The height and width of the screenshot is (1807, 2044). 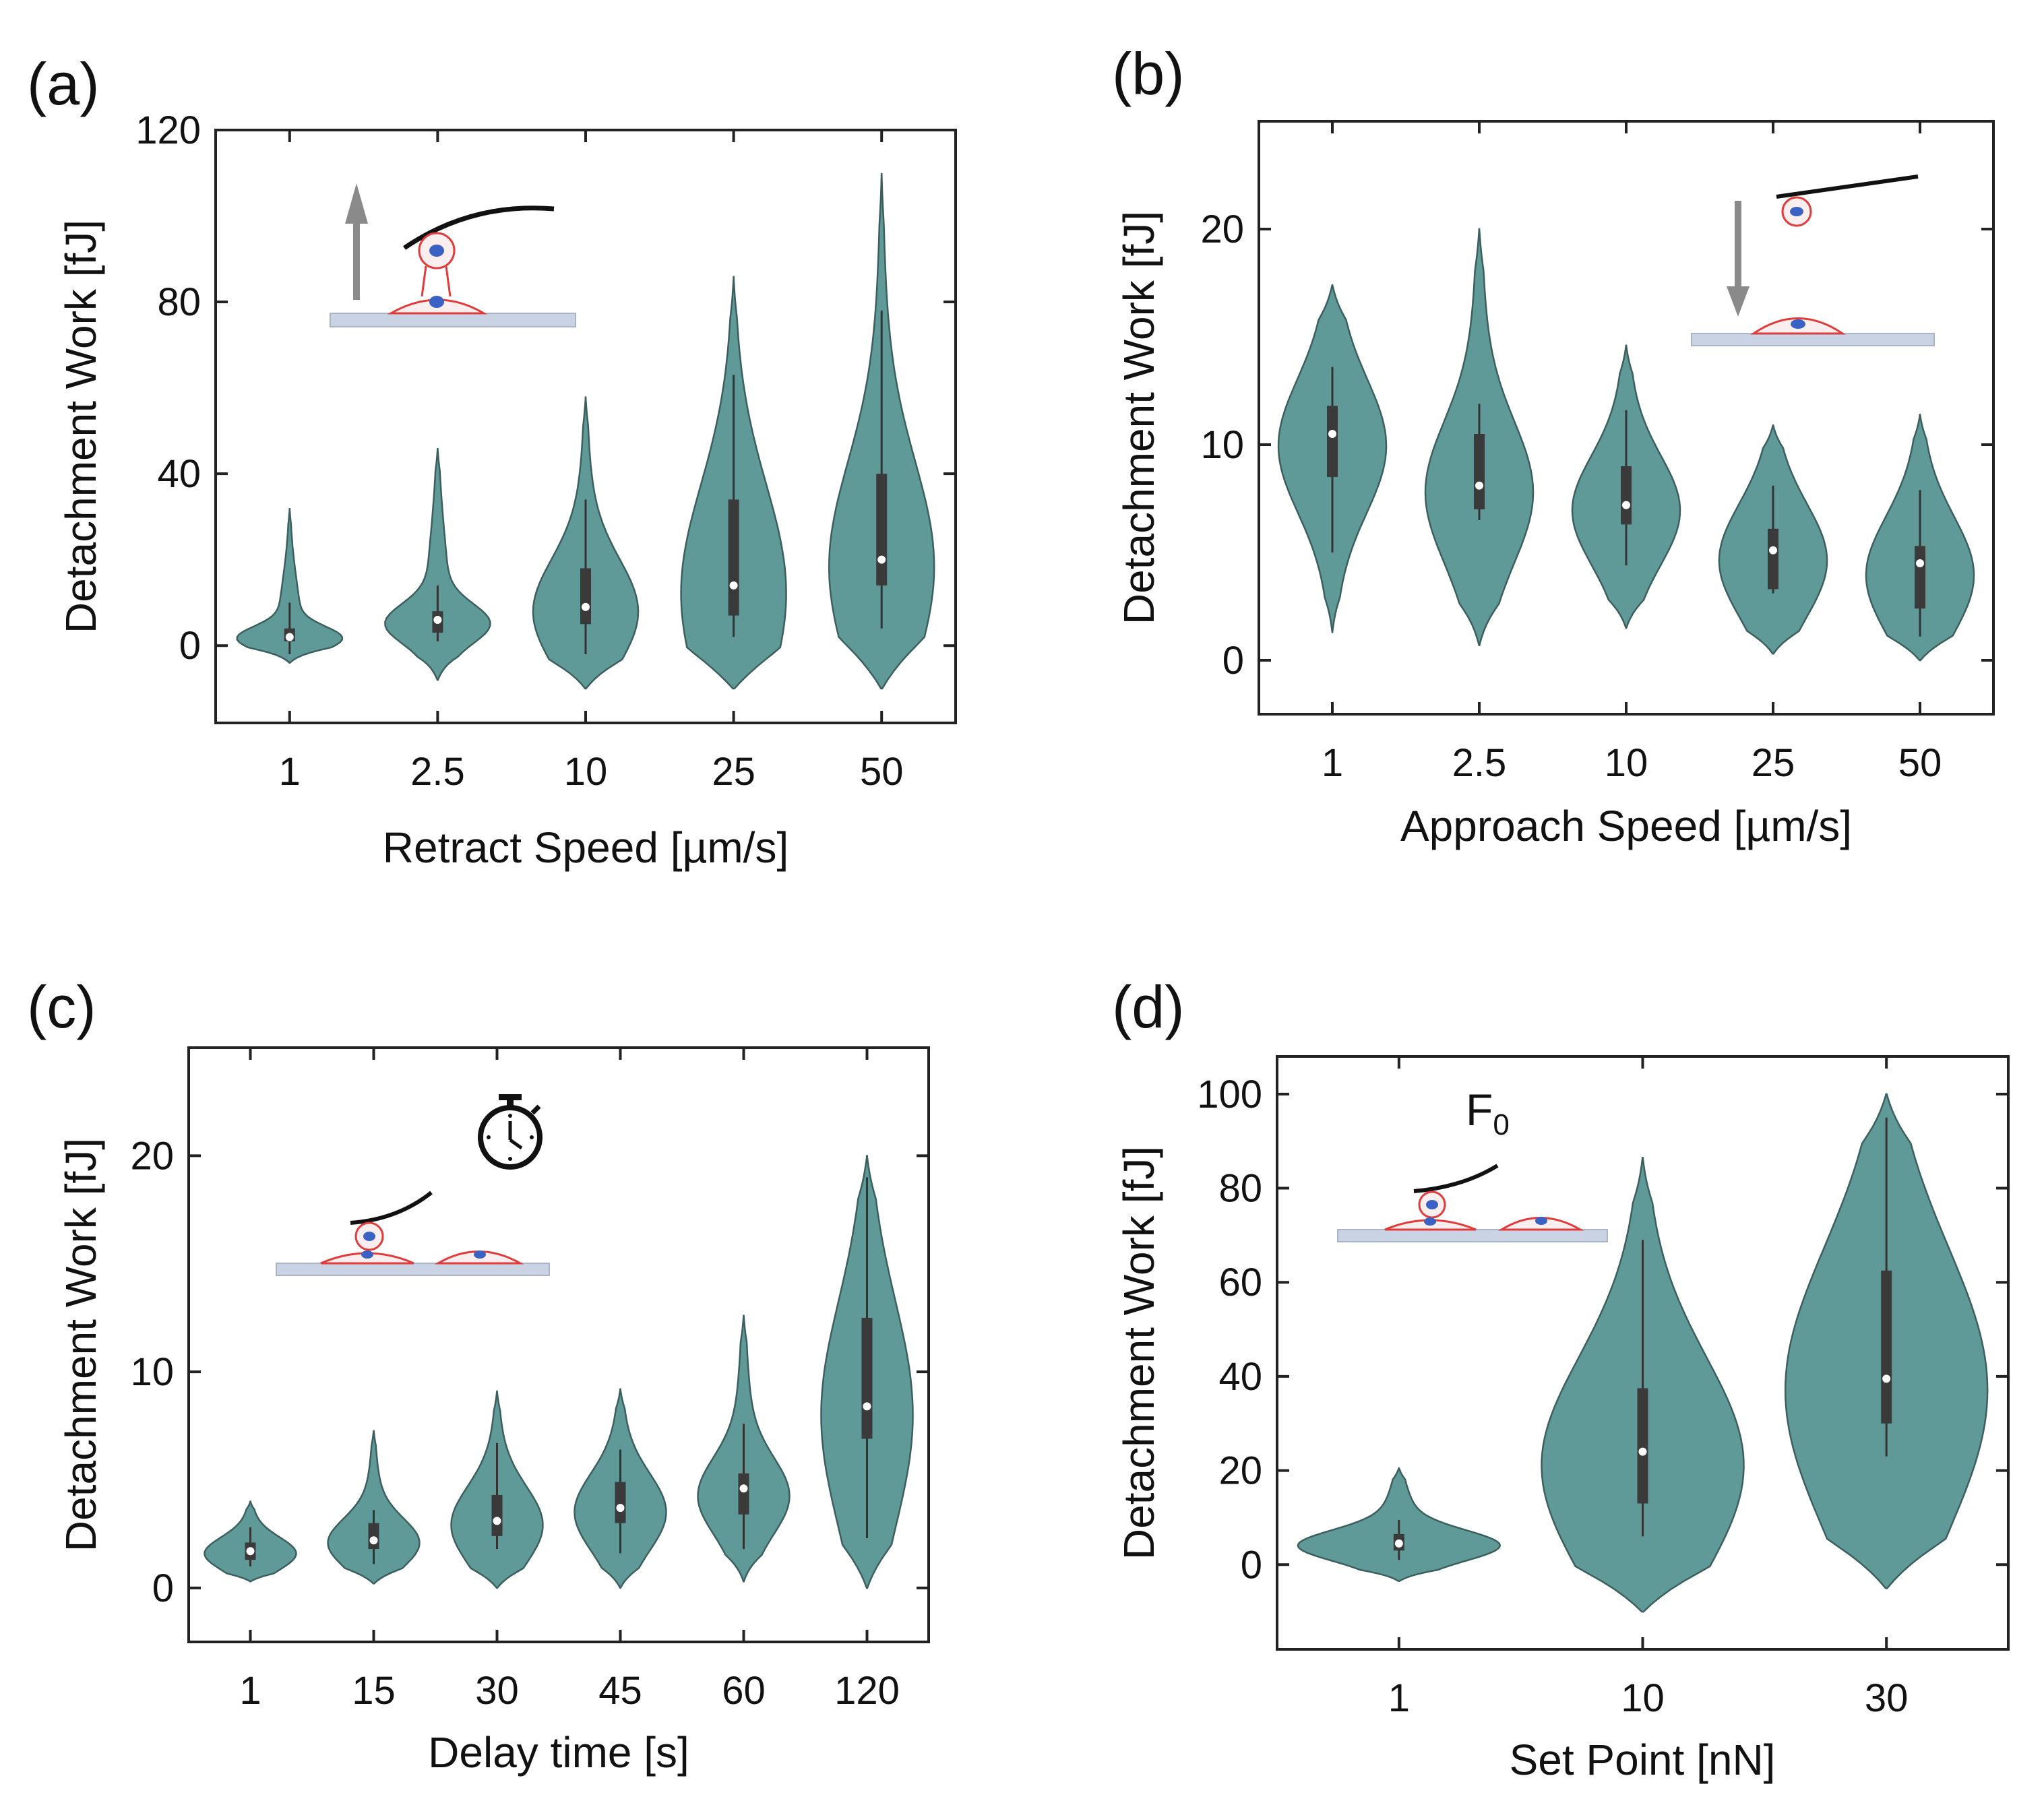 What do you see at coordinates (437, 564) in the screenshot?
I see `panel-a-violin-2.5` at bounding box center [437, 564].